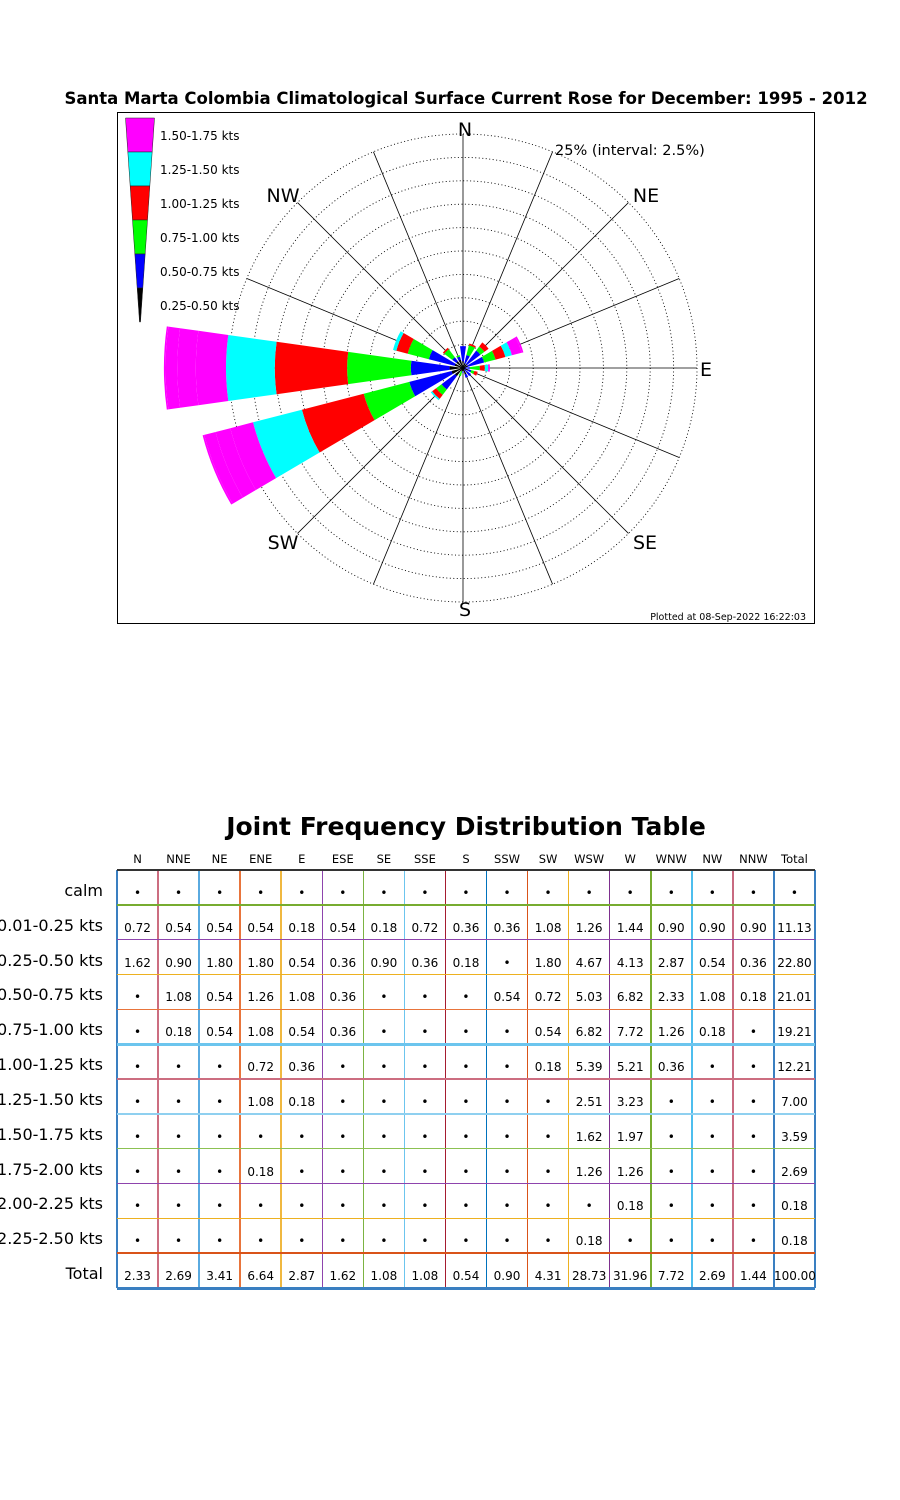 The width and height of the screenshot is (900, 1500). I want to click on legend-label: 0.50-0.75 kts, so click(200, 272).